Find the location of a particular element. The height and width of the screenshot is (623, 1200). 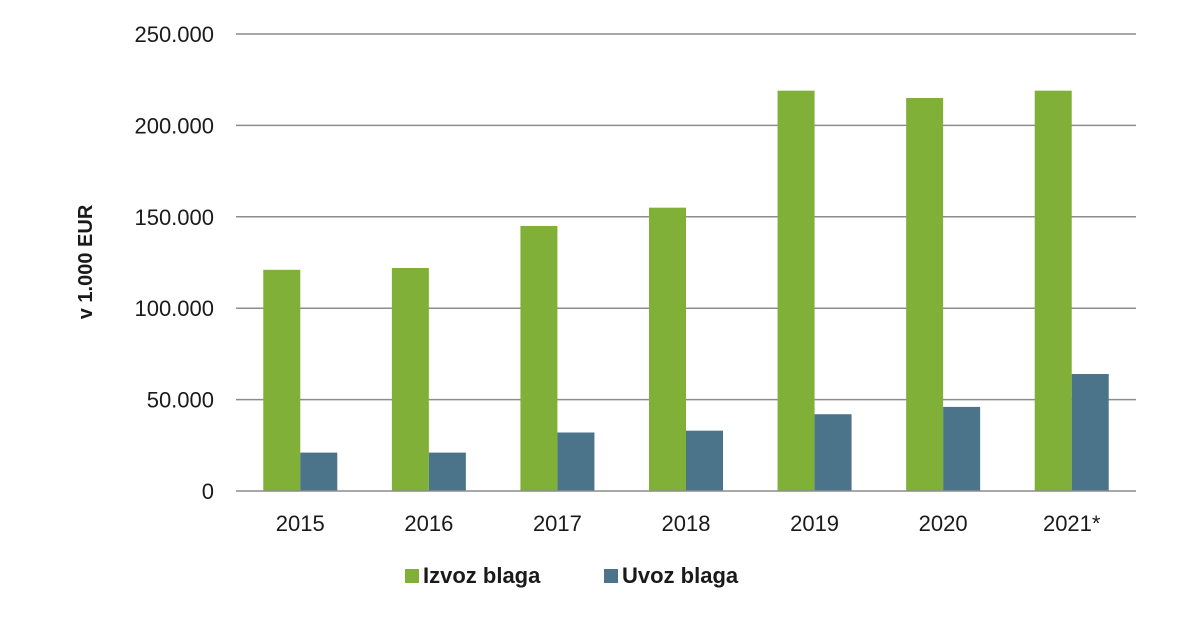

y-tick-label: 250.000 is located at coordinates (174, 34).